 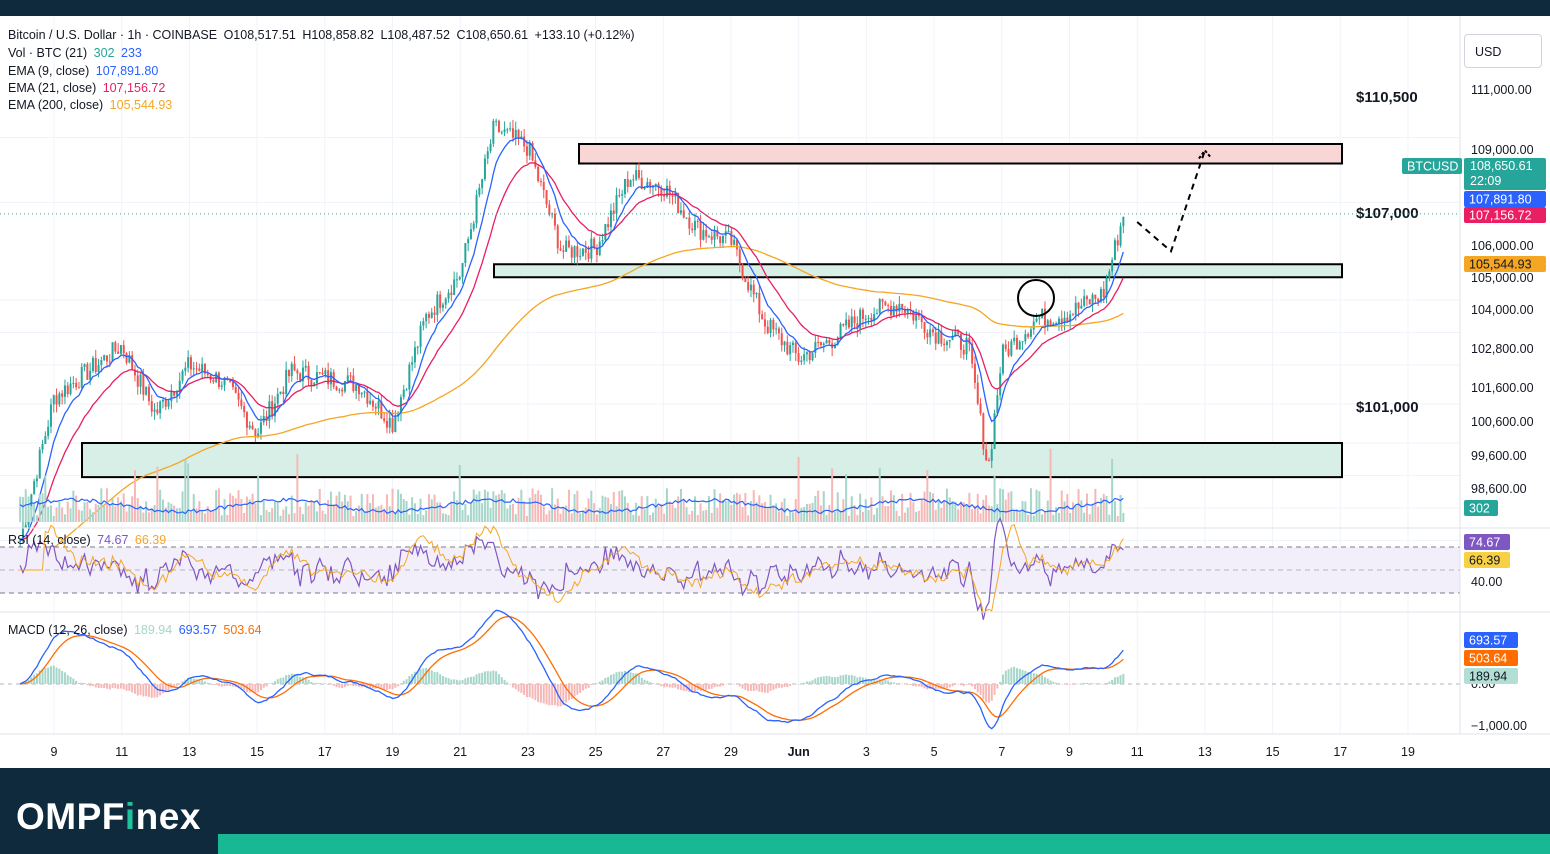 What do you see at coordinates (88, 88) in the screenshot?
I see `legend-ema21: EMA (21, close) 107,156.72` at bounding box center [88, 88].